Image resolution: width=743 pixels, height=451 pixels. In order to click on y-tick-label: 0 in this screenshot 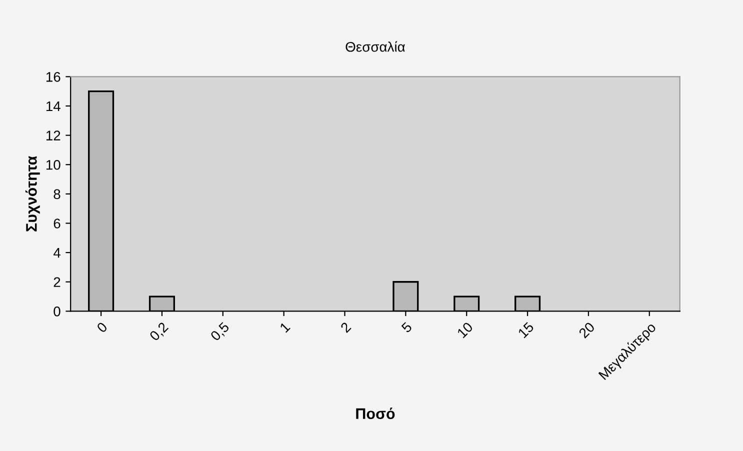, I will do `click(57, 311)`.